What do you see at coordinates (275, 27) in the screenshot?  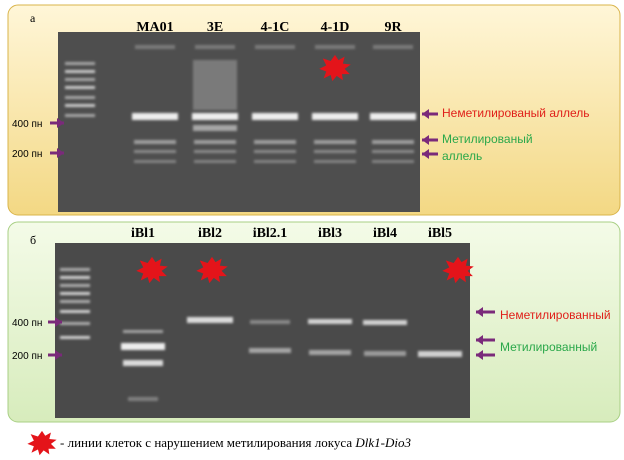 I see `lane-label: 4-1C` at bounding box center [275, 27].